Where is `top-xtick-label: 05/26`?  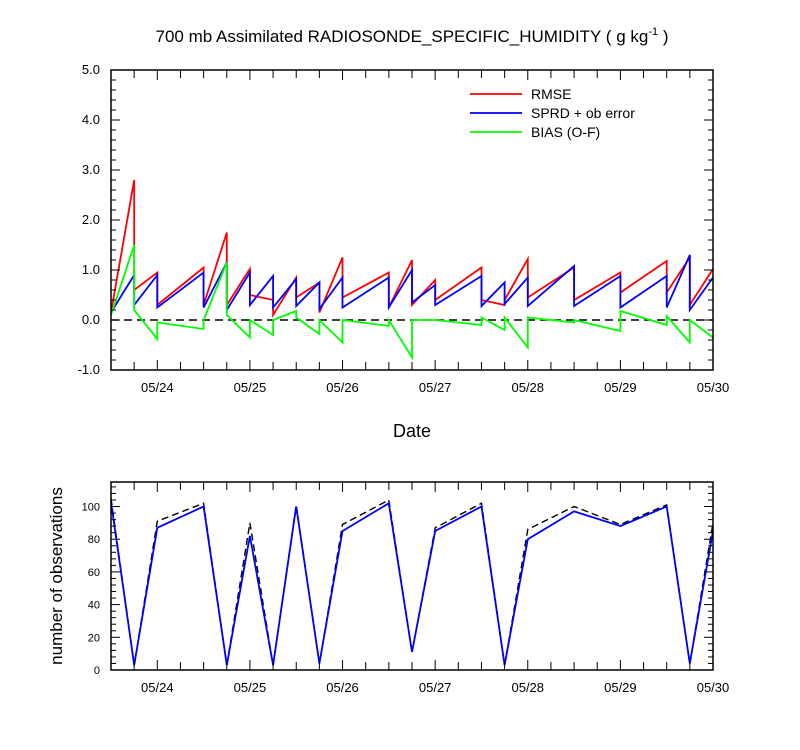 top-xtick-label: 05/26 is located at coordinates (342, 387).